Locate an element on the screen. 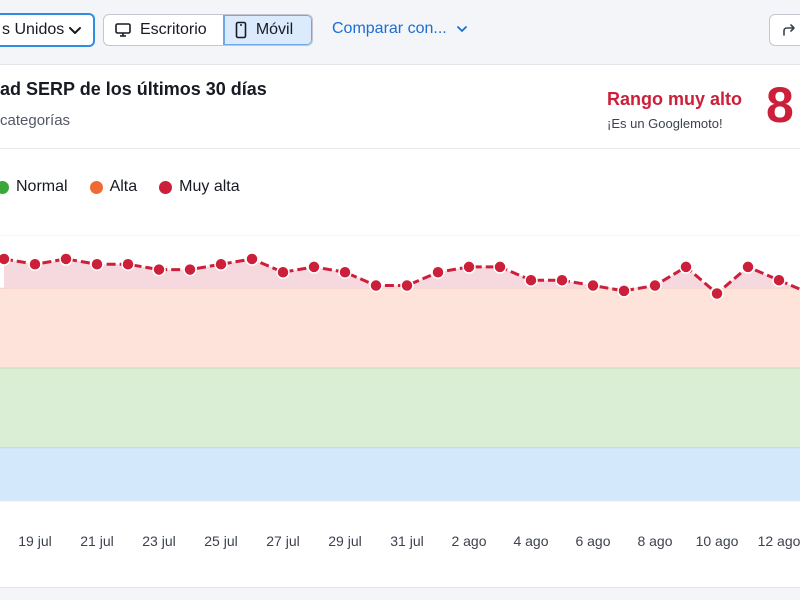  data-point-28-jul is located at coordinates (314, 267).